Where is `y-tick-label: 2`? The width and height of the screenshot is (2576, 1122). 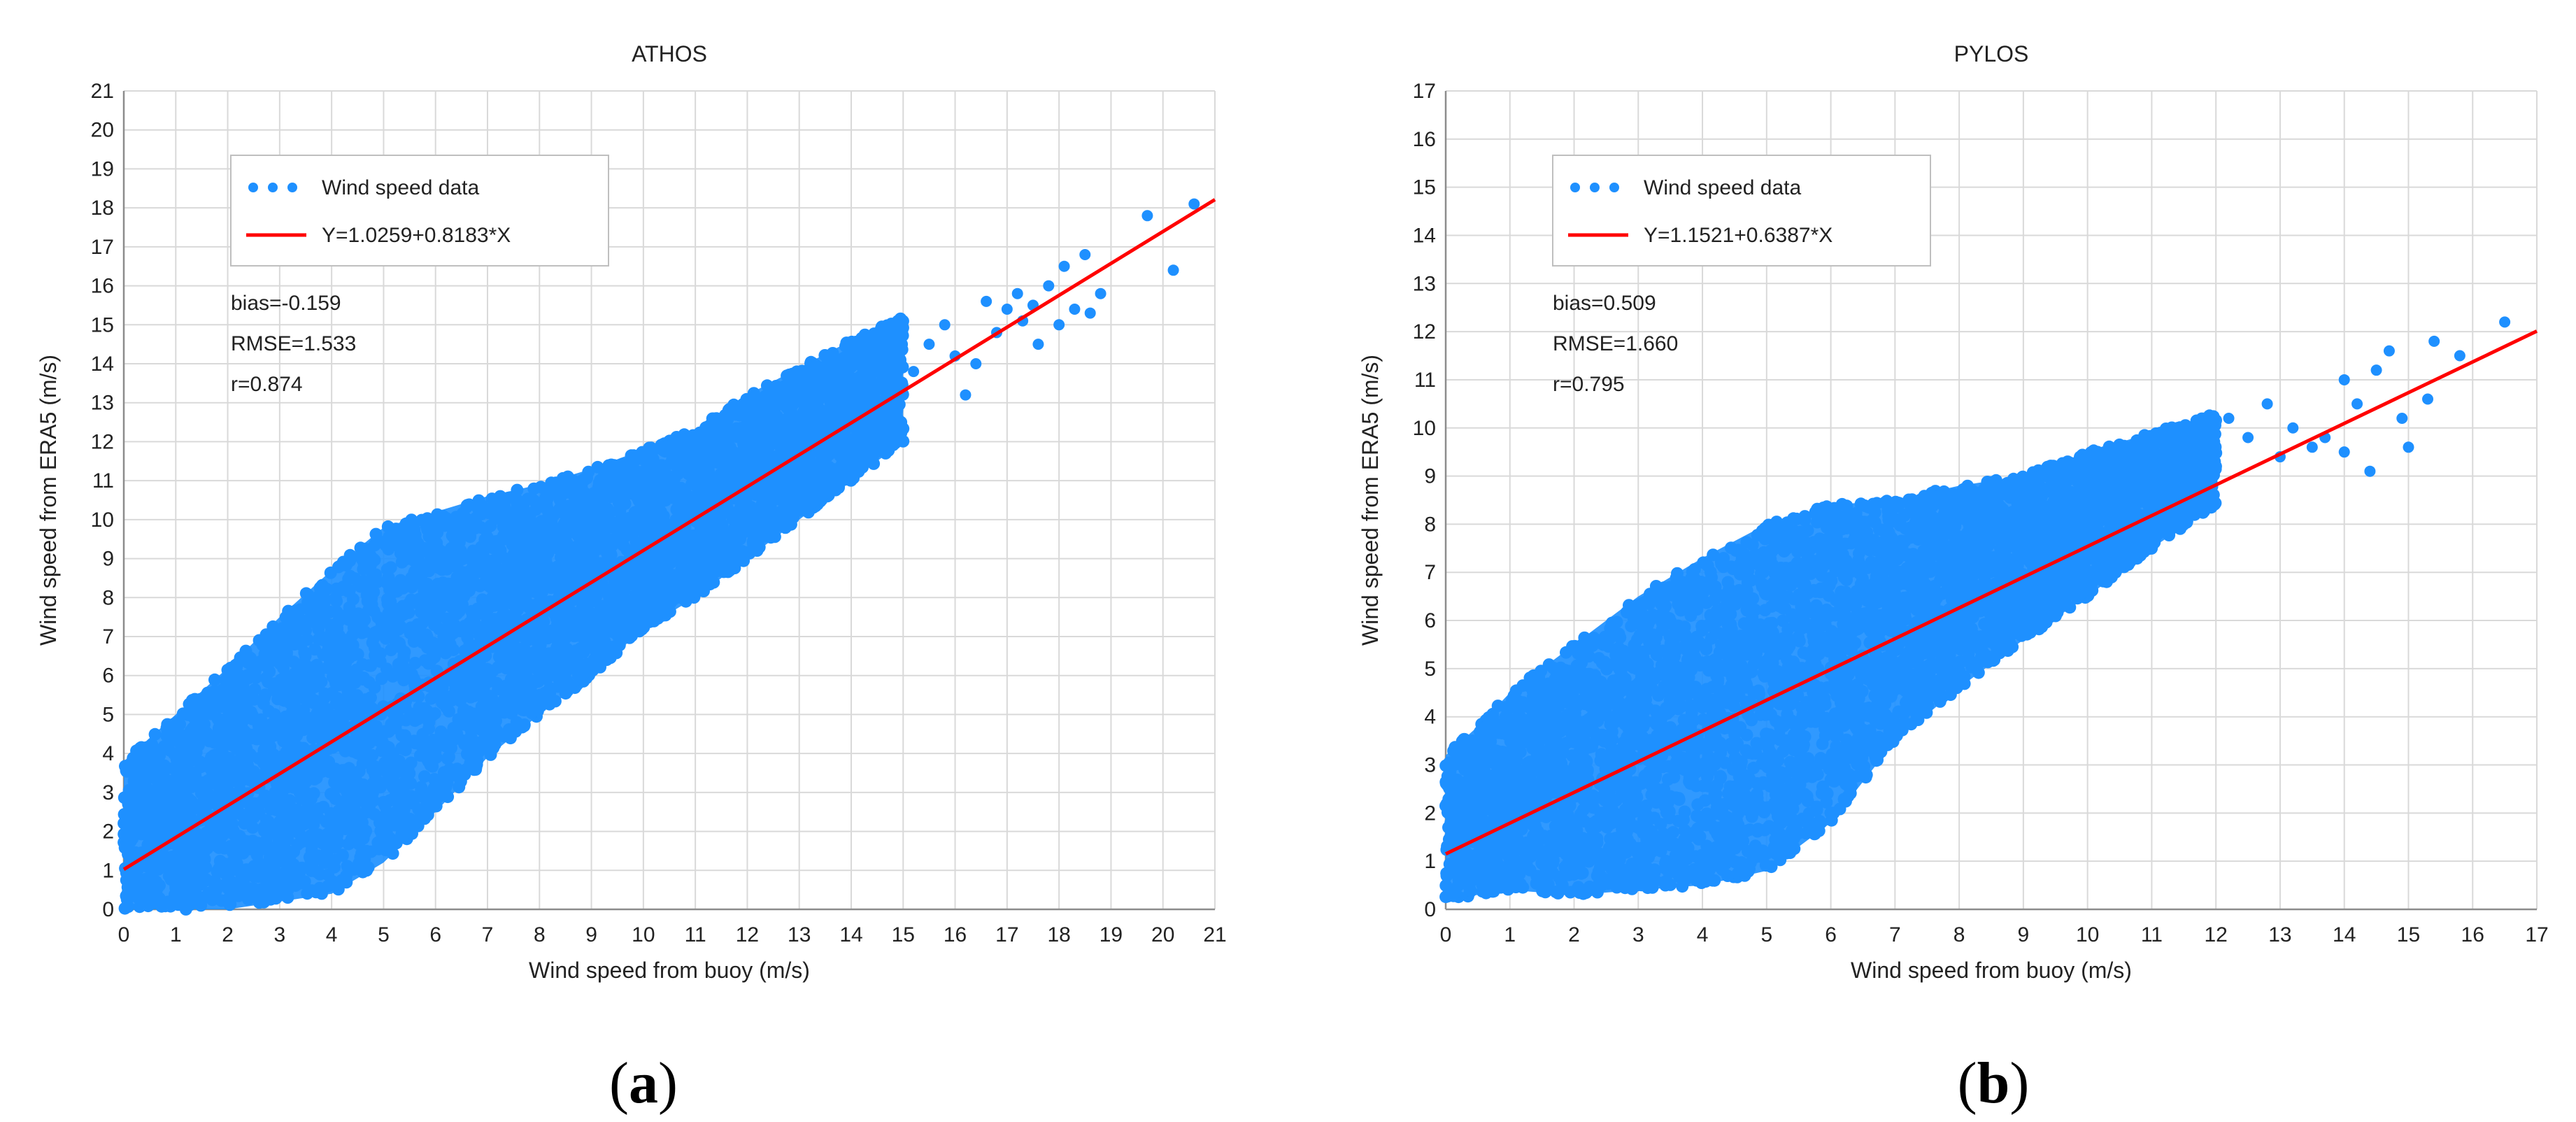
y-tick-label: 2 is located at coordinates (108, 833).